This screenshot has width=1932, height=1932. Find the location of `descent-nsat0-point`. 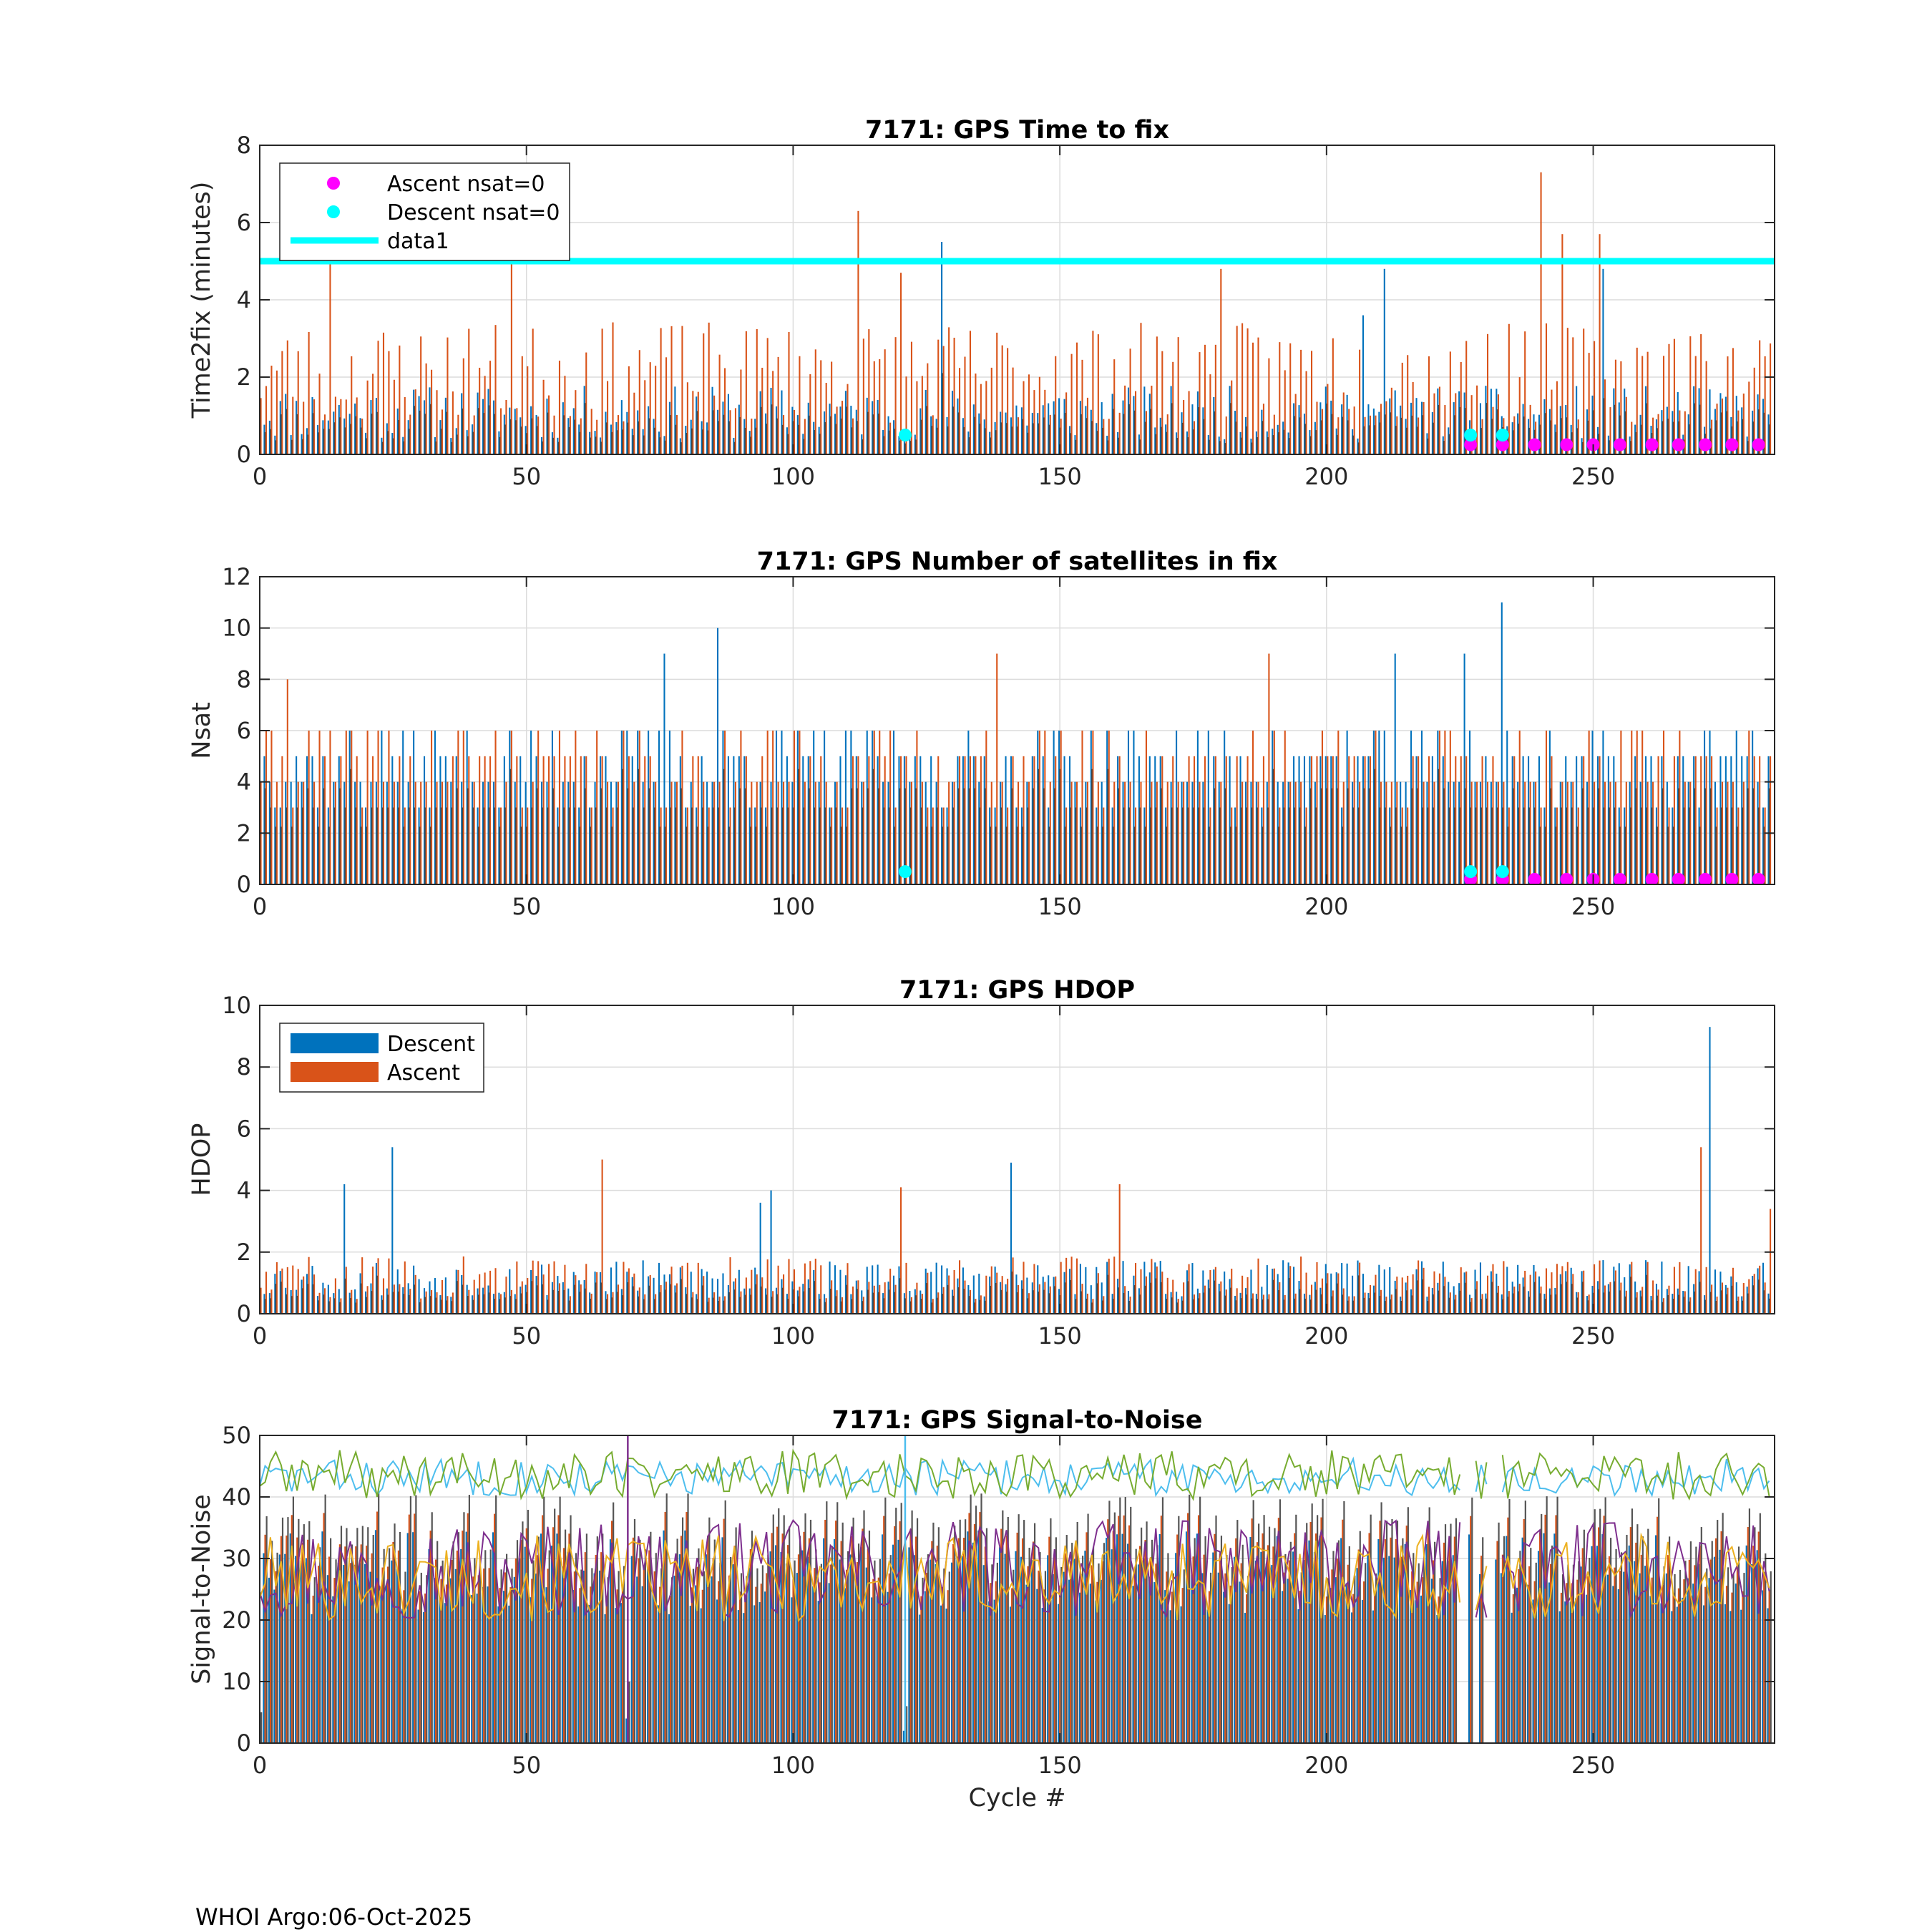

descent-nsat0-point is located at coordinates (1502, 872).